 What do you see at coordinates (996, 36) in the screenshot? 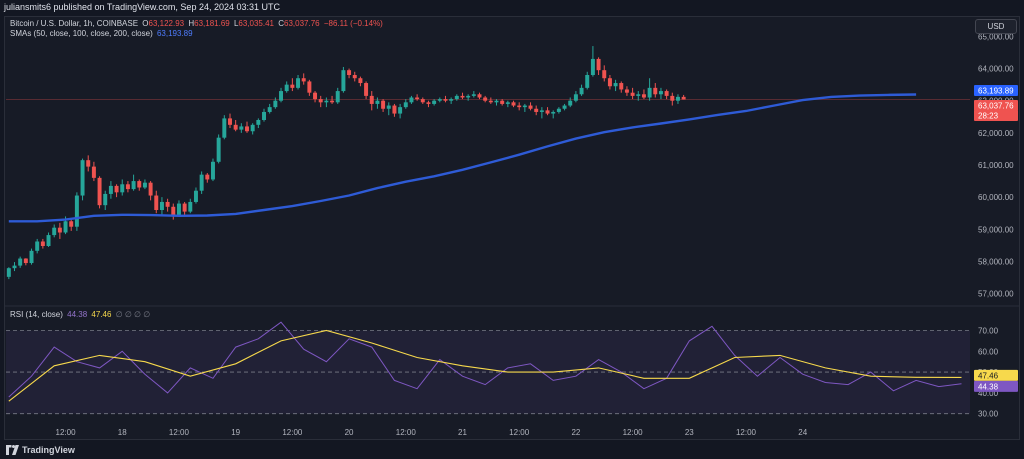
I see `price-axis-label: 65,000.00` at bounding box center [996, 36].